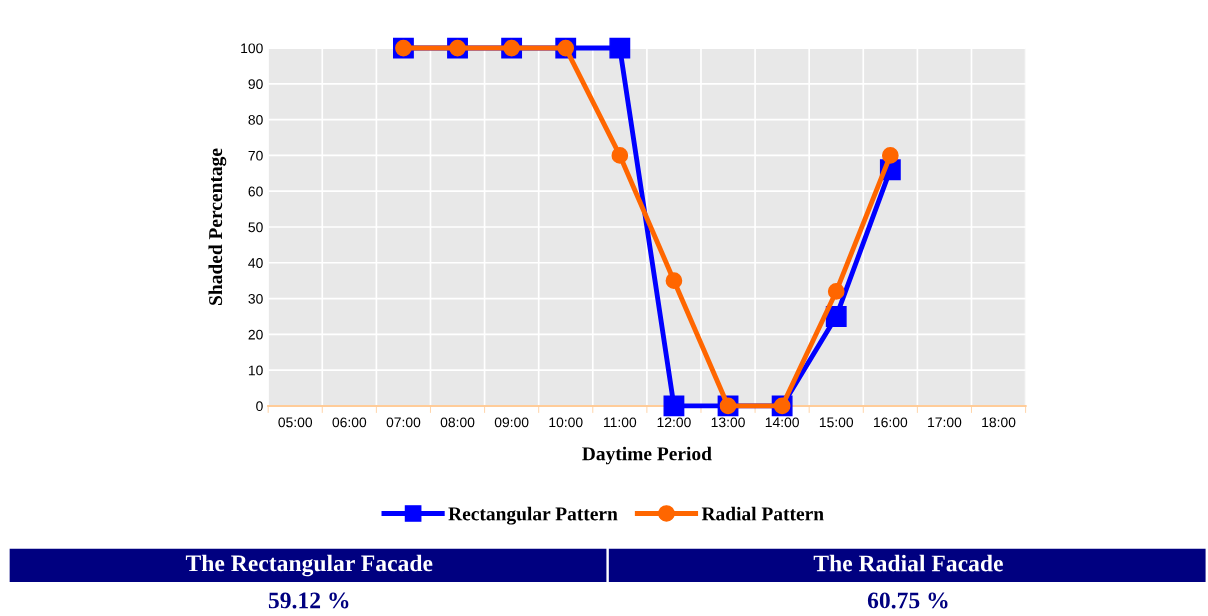  I want to click on y-tick-label: 20, so click(255, 334).